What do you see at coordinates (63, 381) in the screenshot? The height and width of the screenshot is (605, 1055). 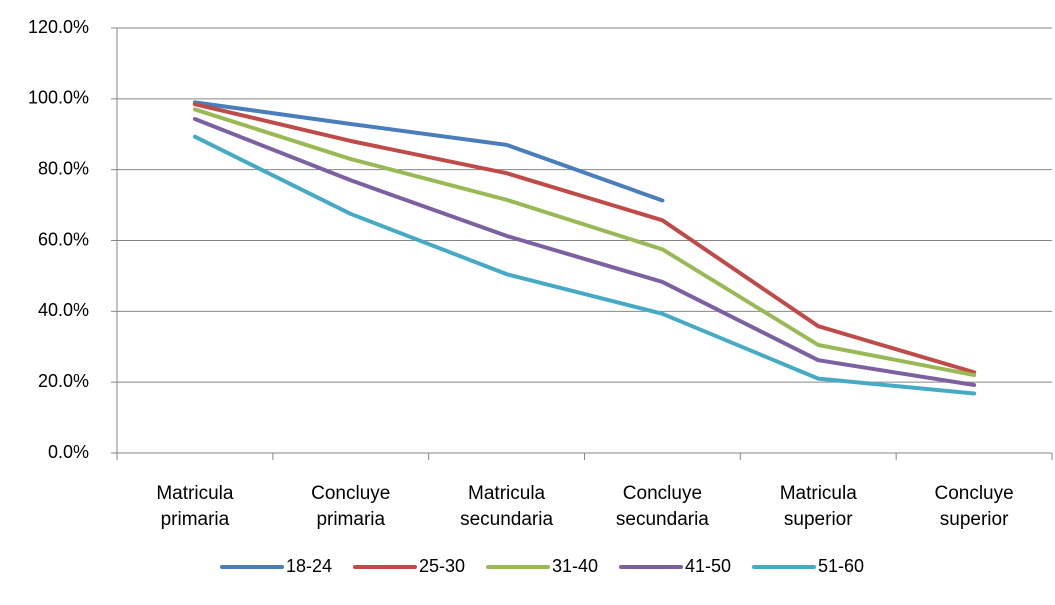 I see `y-tick-label: 20.0%` at bounding box center [63, 381].